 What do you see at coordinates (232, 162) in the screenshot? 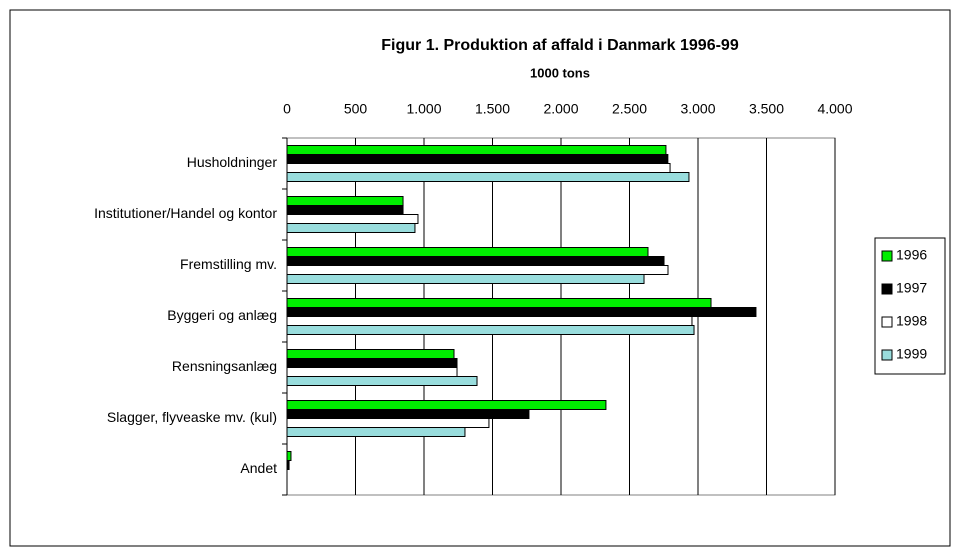
I see `y-tick-label: Husholdninger` at bounding box center [232, 162].